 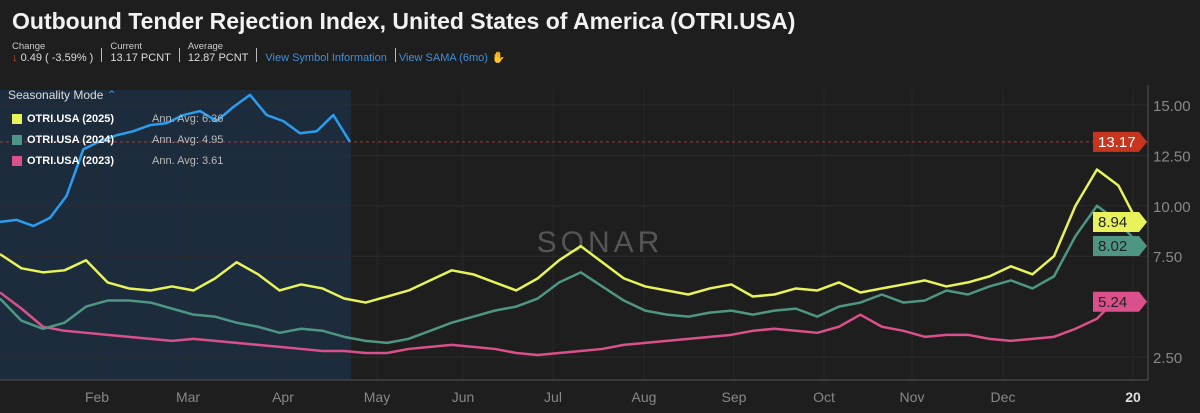 I want to click on x-tick-label: Aug, so click(x=644, y=397).